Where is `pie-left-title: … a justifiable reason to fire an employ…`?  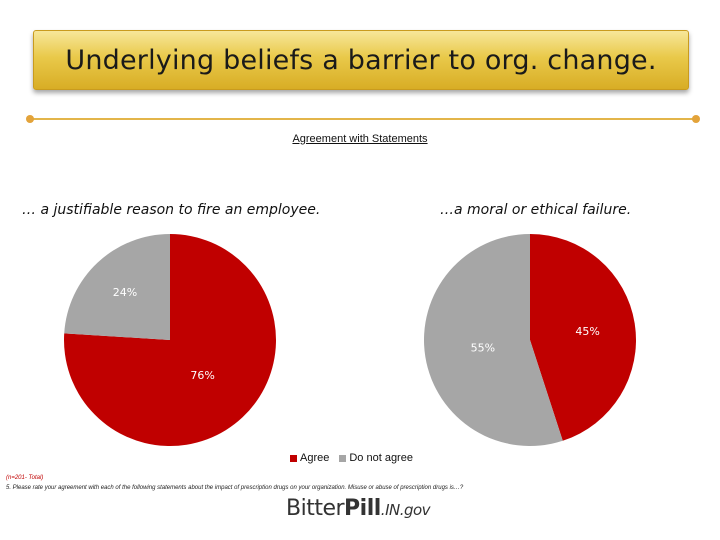 pie-left-title: … a justifiable reason to fire an employ… is located at coordinates (171, 210).